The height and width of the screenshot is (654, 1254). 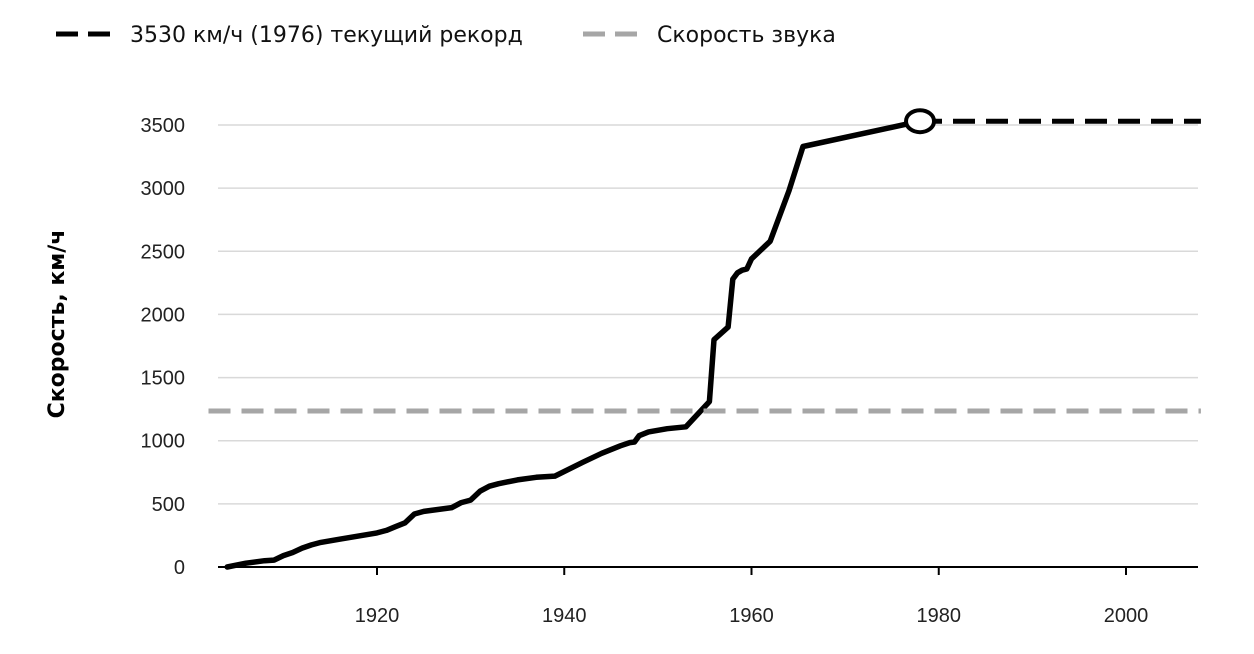 I want to click on y-axis-label: Скорость, км/ч, so click(x=57, y=324).